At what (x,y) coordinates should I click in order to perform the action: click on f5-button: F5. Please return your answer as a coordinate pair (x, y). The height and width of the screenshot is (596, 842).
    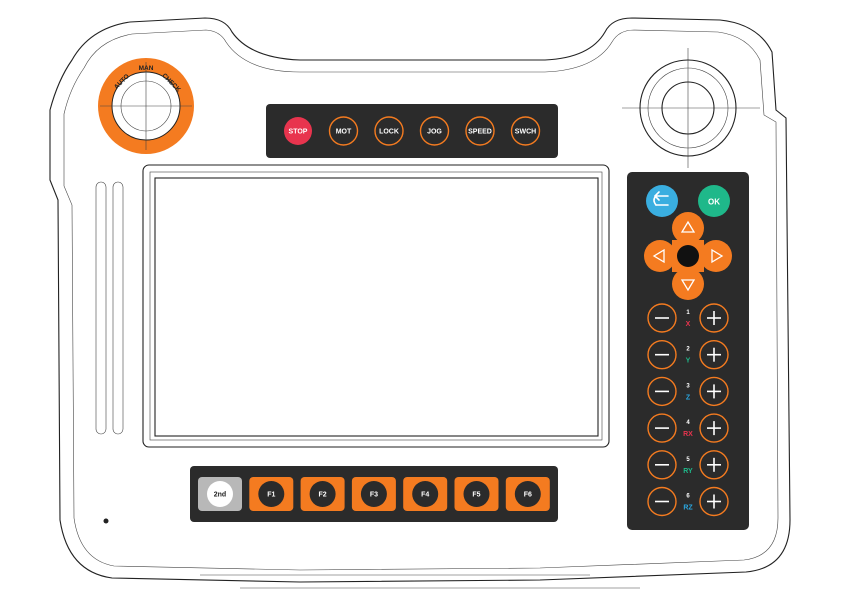
    Looking at the image, I should click on (476, 494).